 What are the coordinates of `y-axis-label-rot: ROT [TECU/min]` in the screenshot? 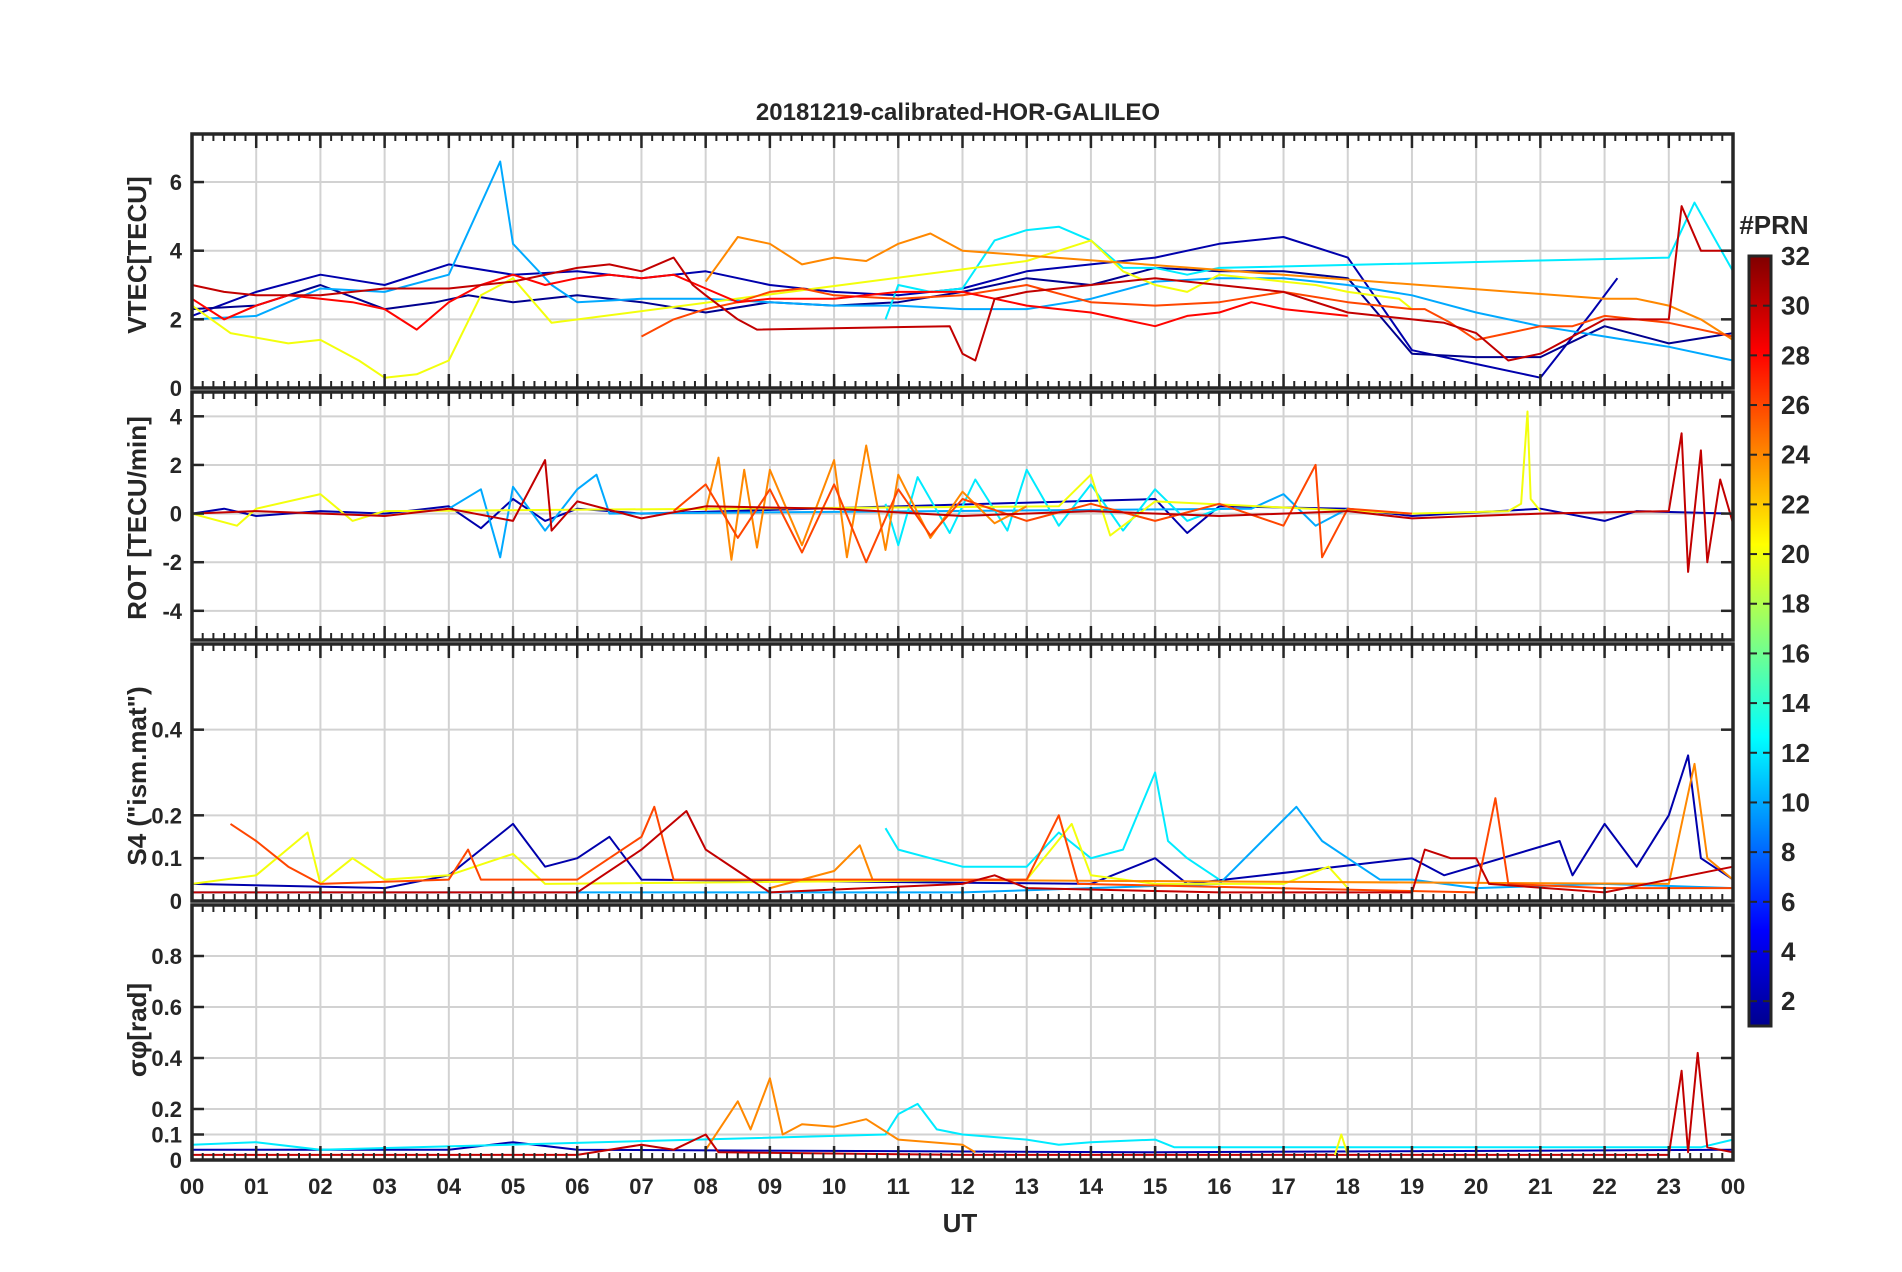 It's located at (137, 518).